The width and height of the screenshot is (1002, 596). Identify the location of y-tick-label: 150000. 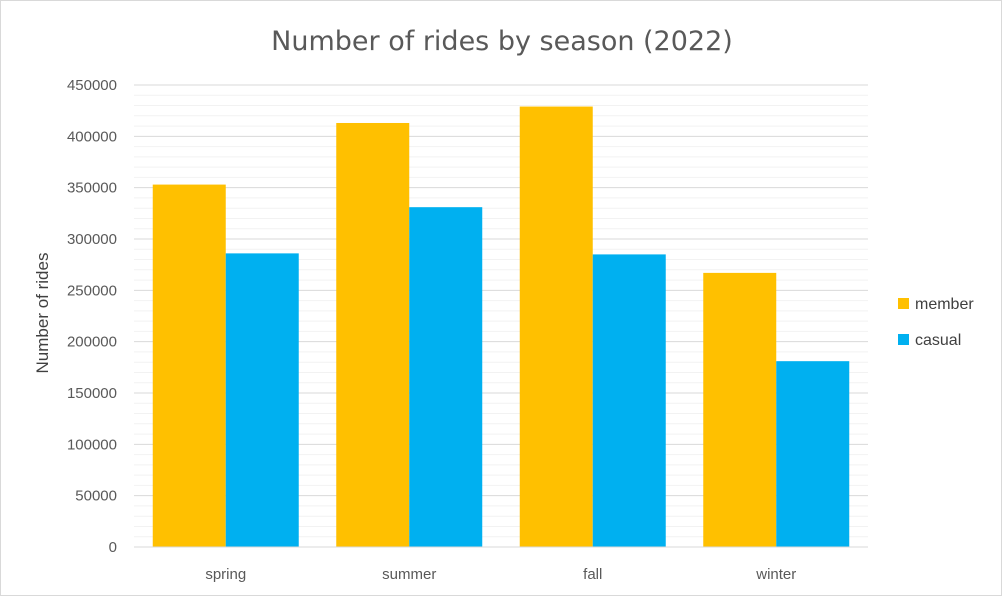
(92, 393).